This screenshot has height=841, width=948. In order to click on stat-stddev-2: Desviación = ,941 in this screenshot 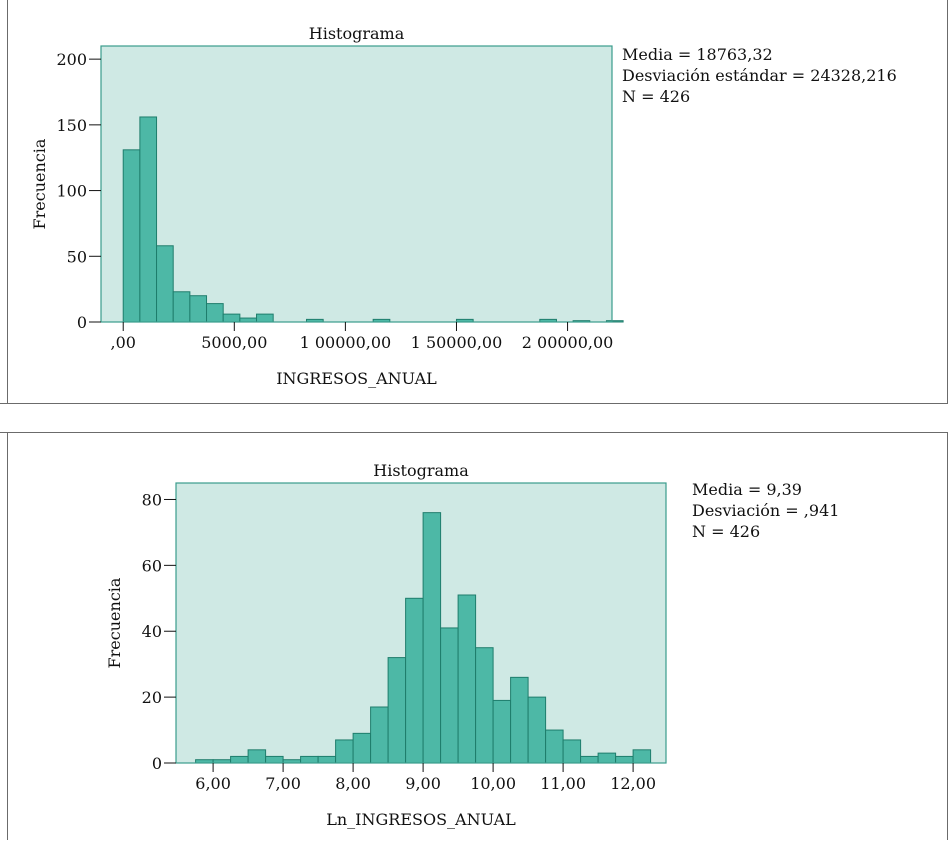, I will do `click(766, 510)`.